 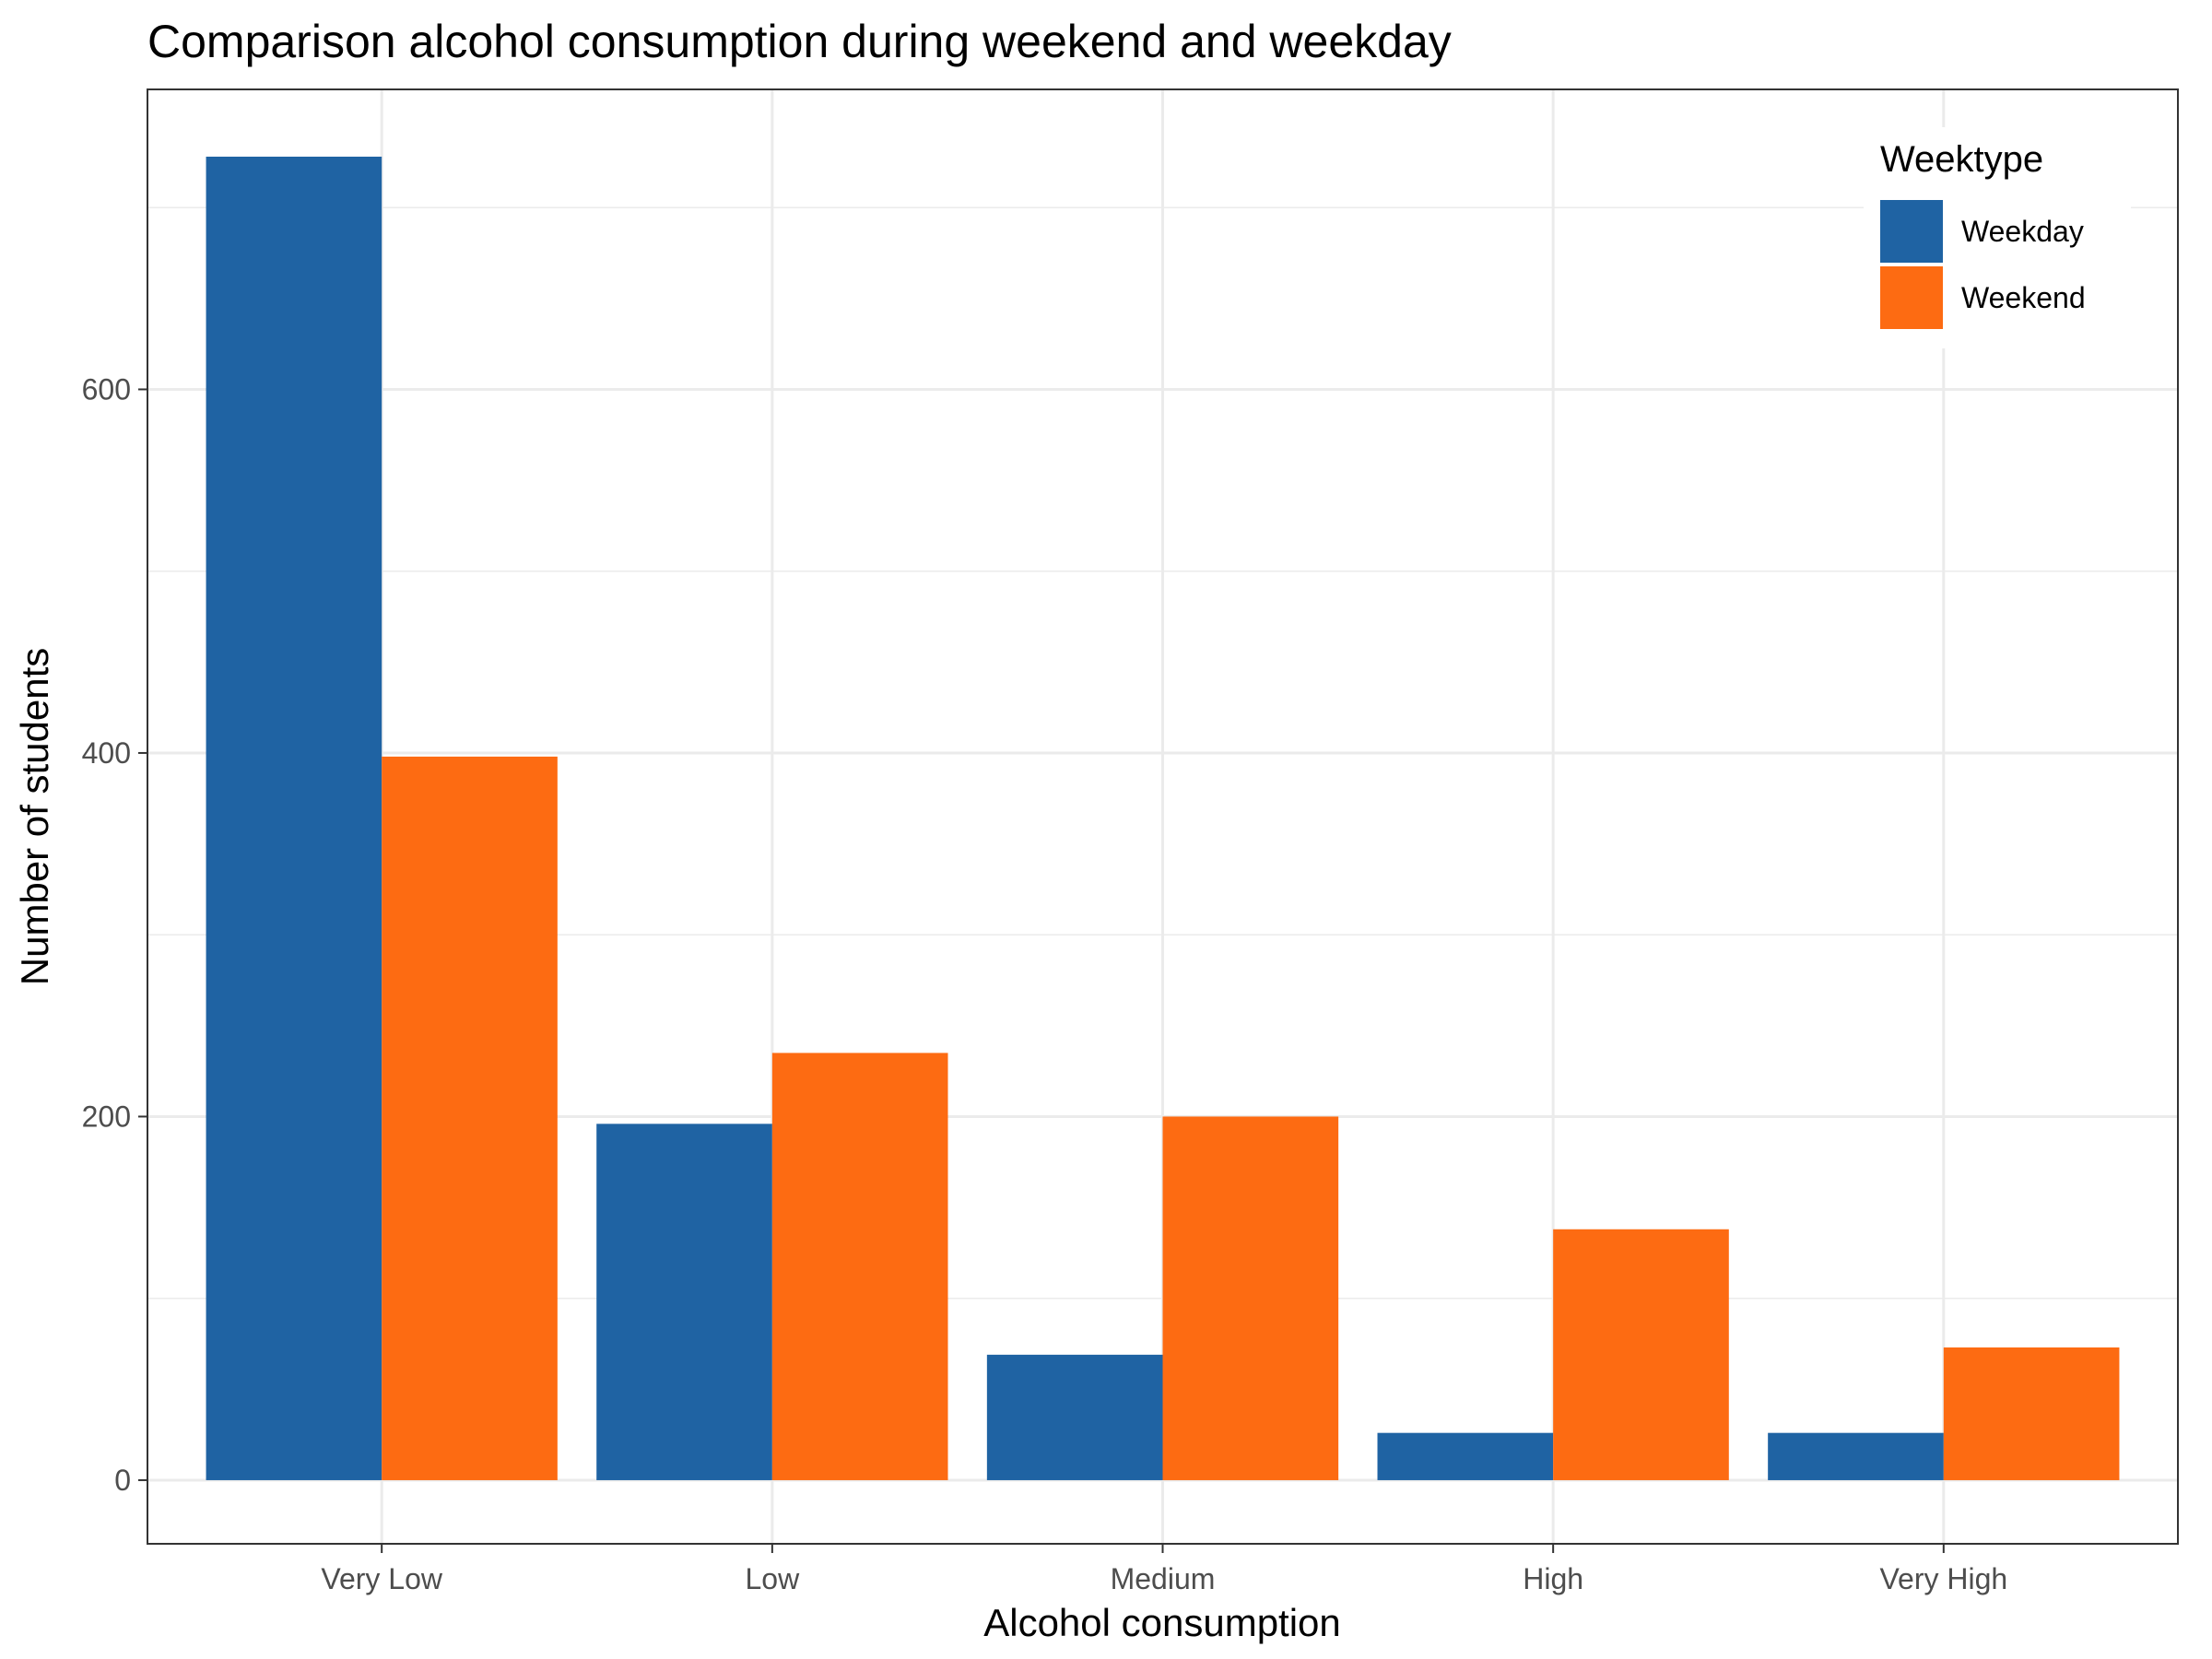 What do you see at coordinates (2022, 231) in the screenshot?
I see `legend-label-weekday: Weekday` at bounding box center [2022, 231].